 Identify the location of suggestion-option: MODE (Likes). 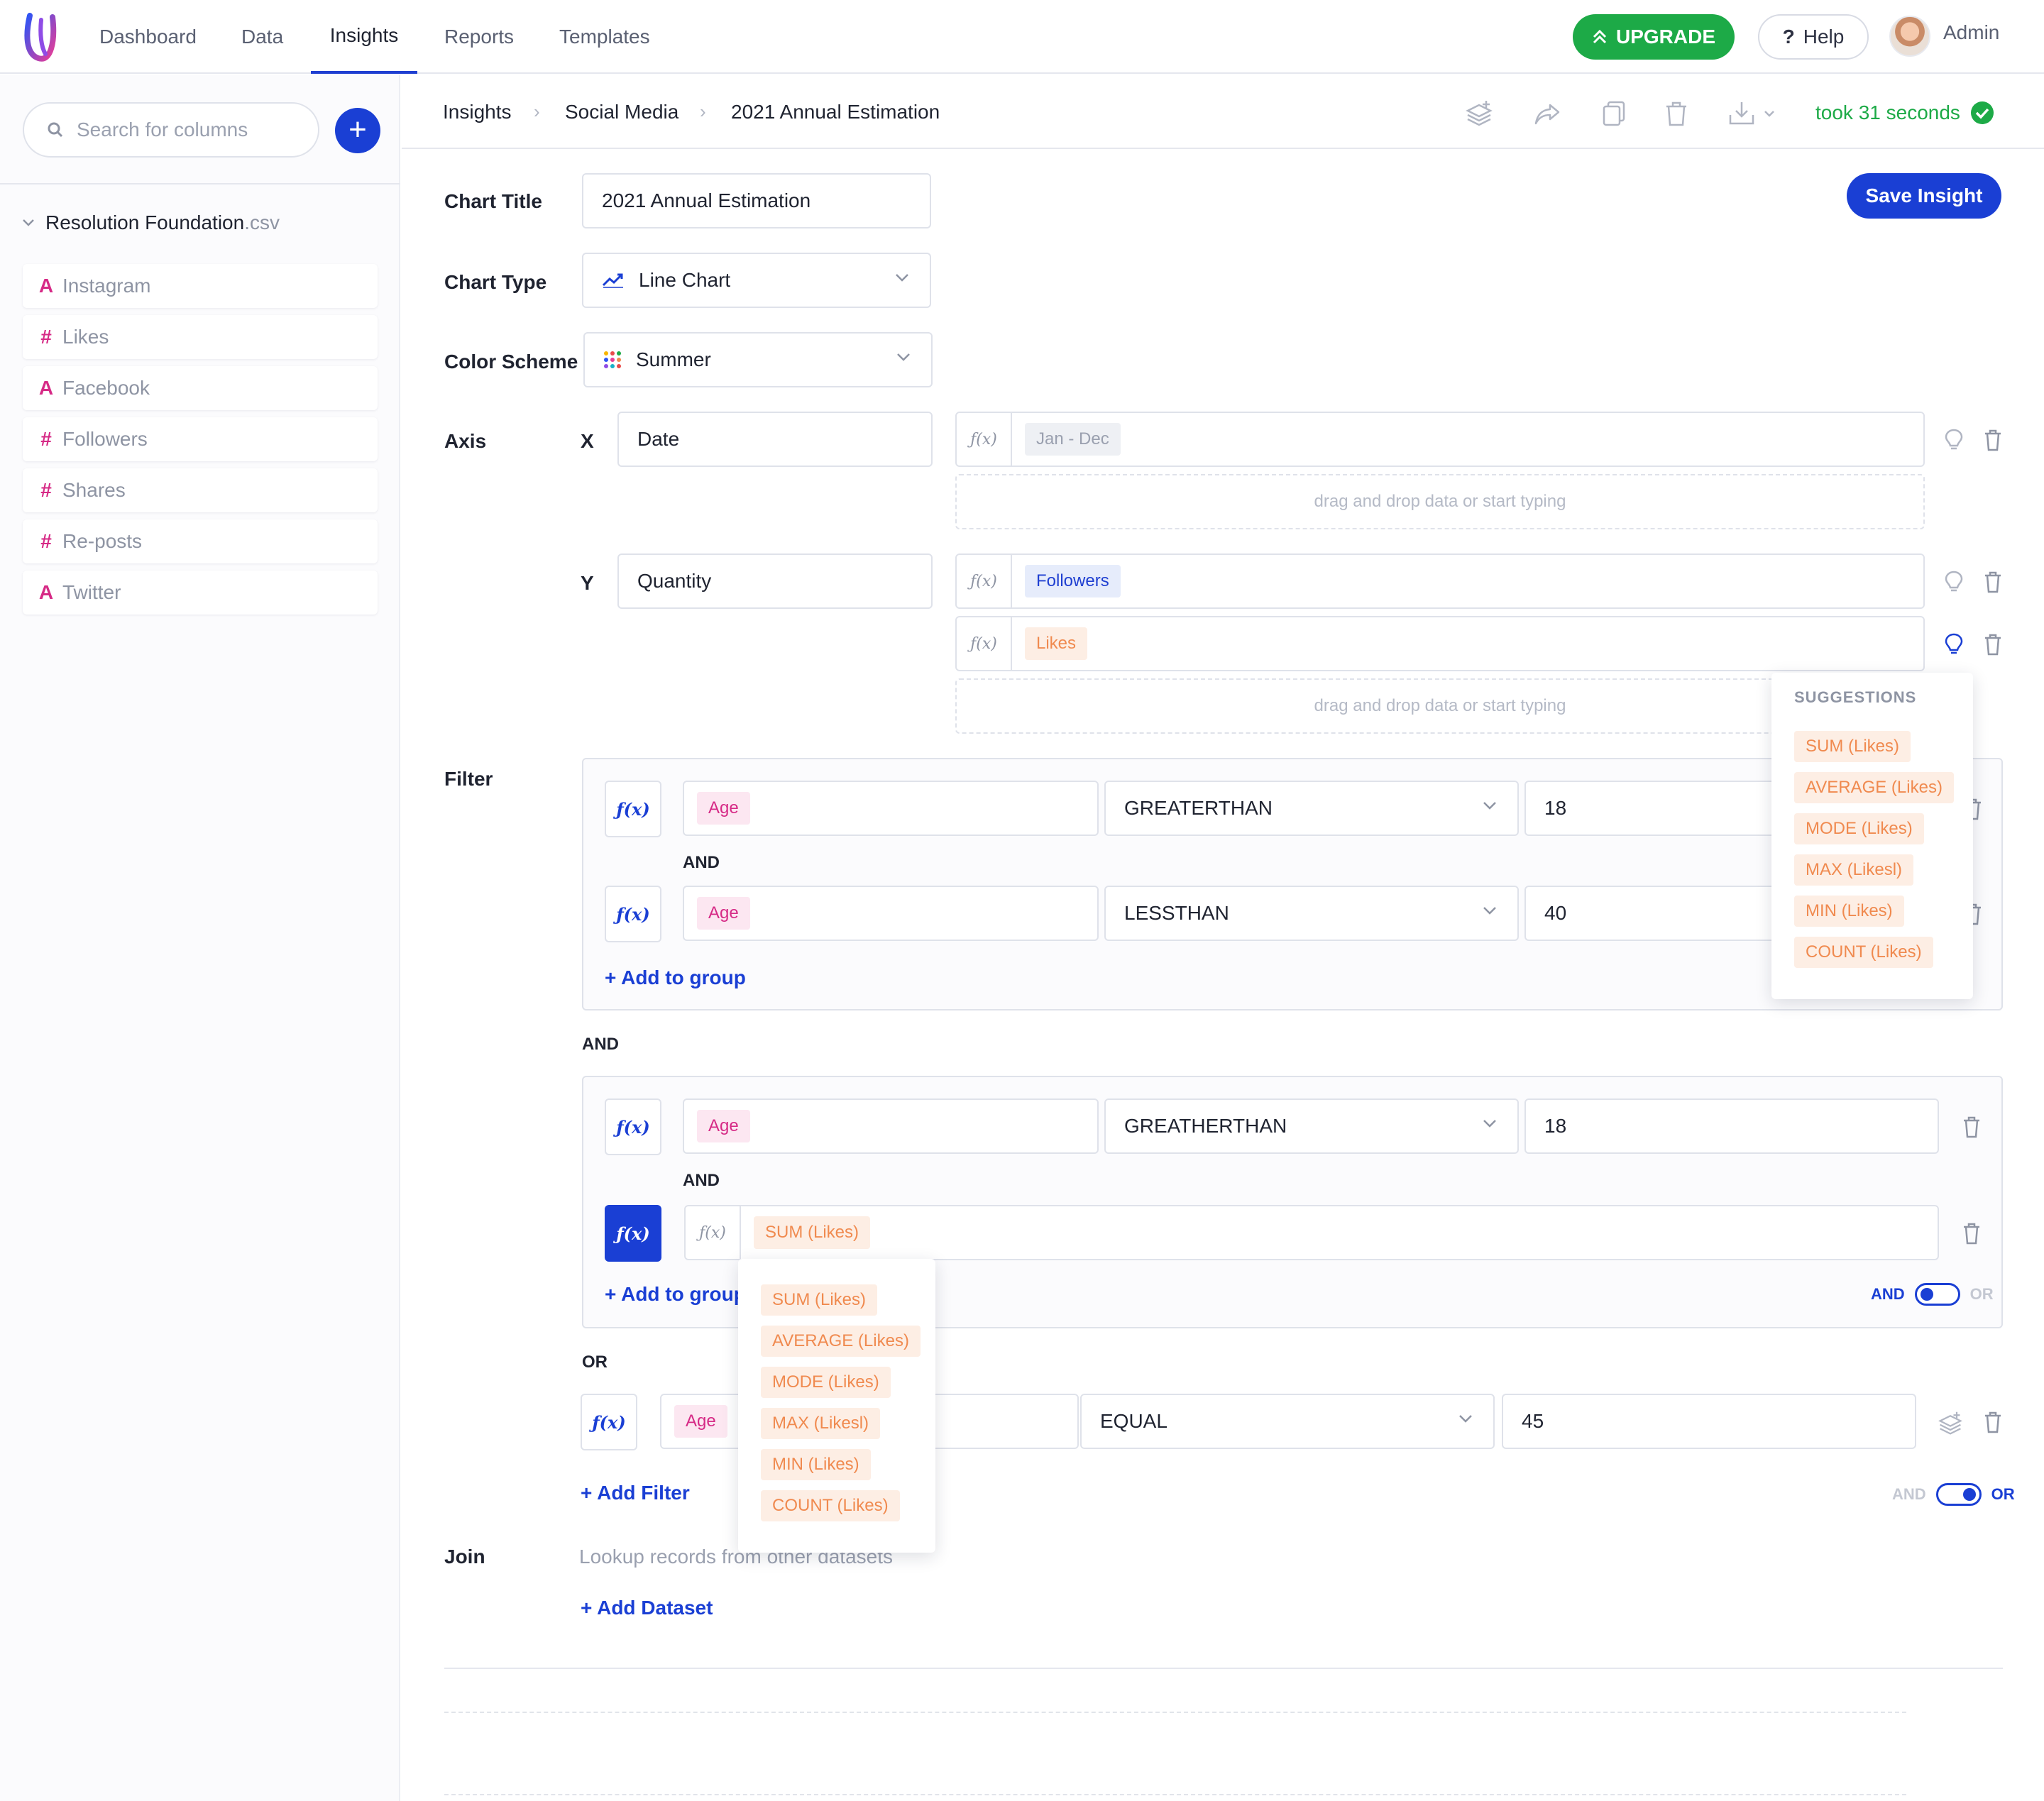
(1859, 828).